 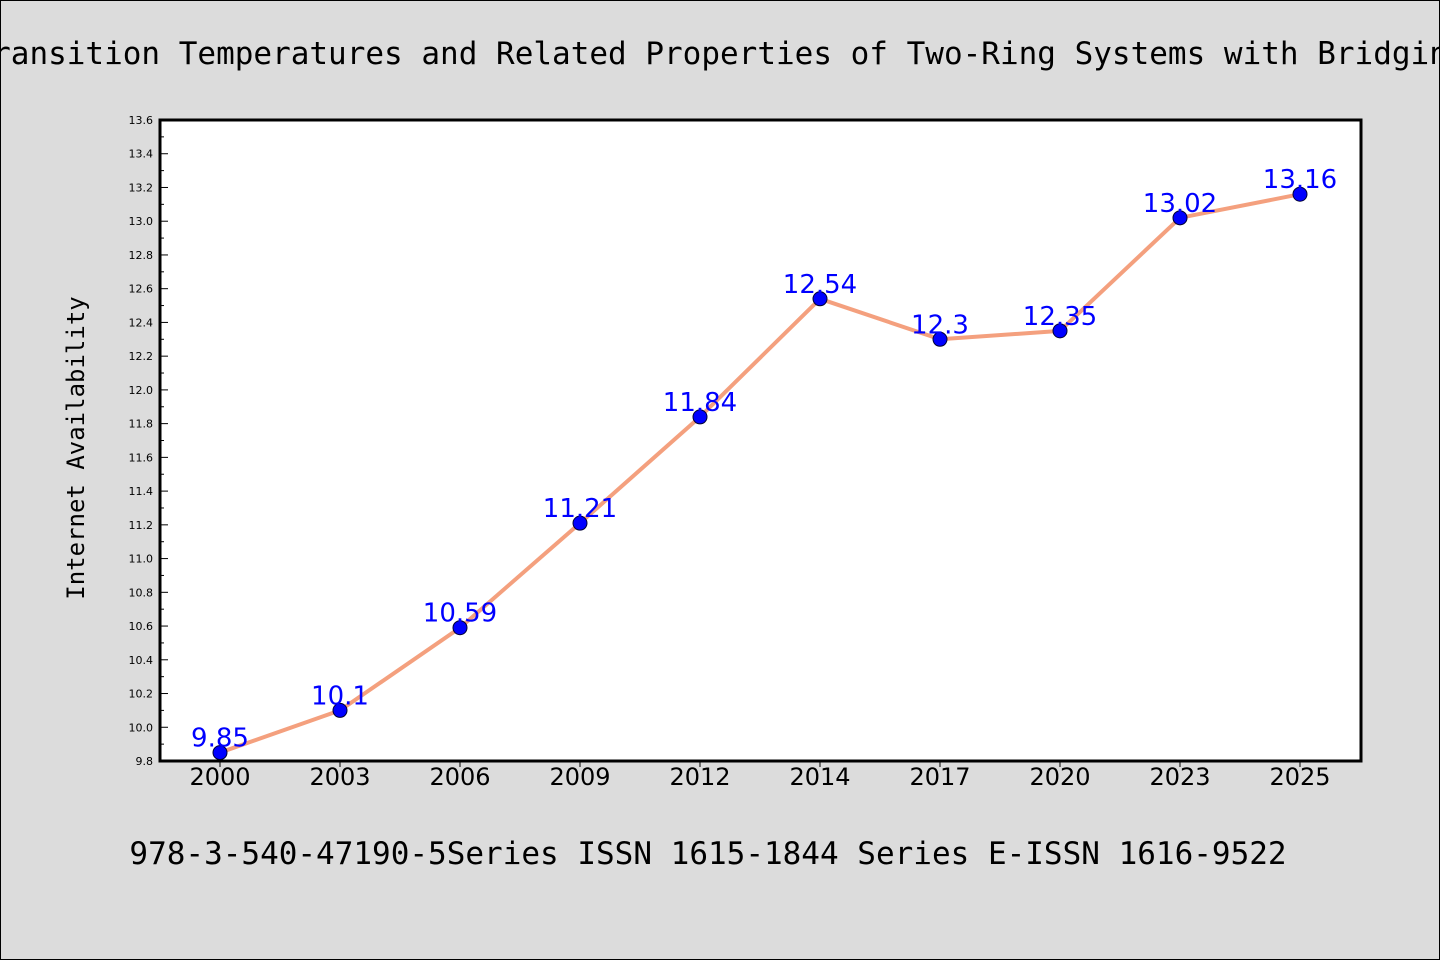 What do you see at coordinates (141, 221) in the screenshot?
I see `y-tick-label: 13.0` at bounding box center [141, 221].